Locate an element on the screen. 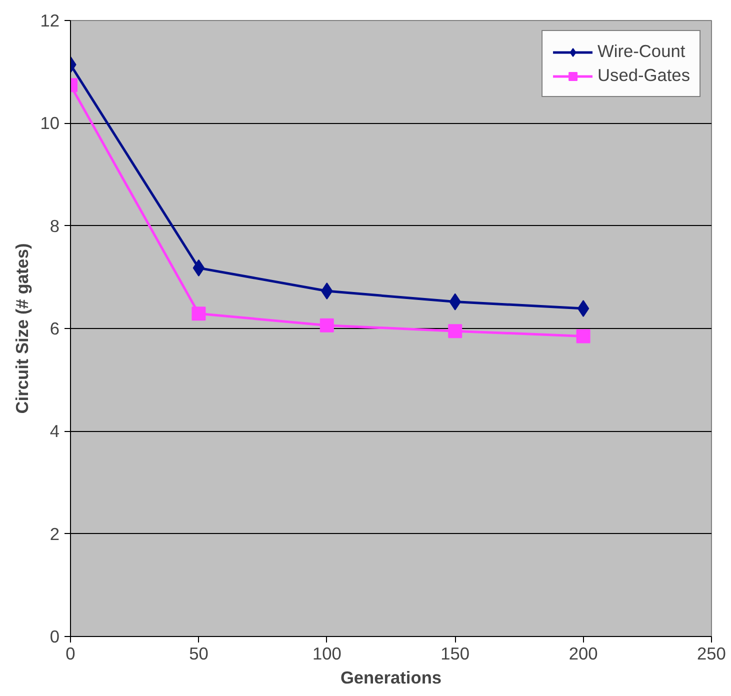  x-axis-title: Generations is located at coordinates (391, 678).